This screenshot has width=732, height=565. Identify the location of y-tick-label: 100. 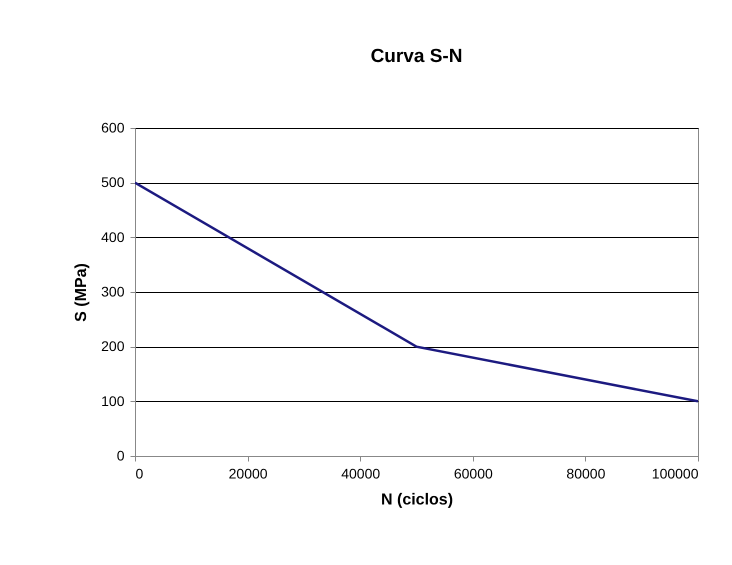
(113, 400).